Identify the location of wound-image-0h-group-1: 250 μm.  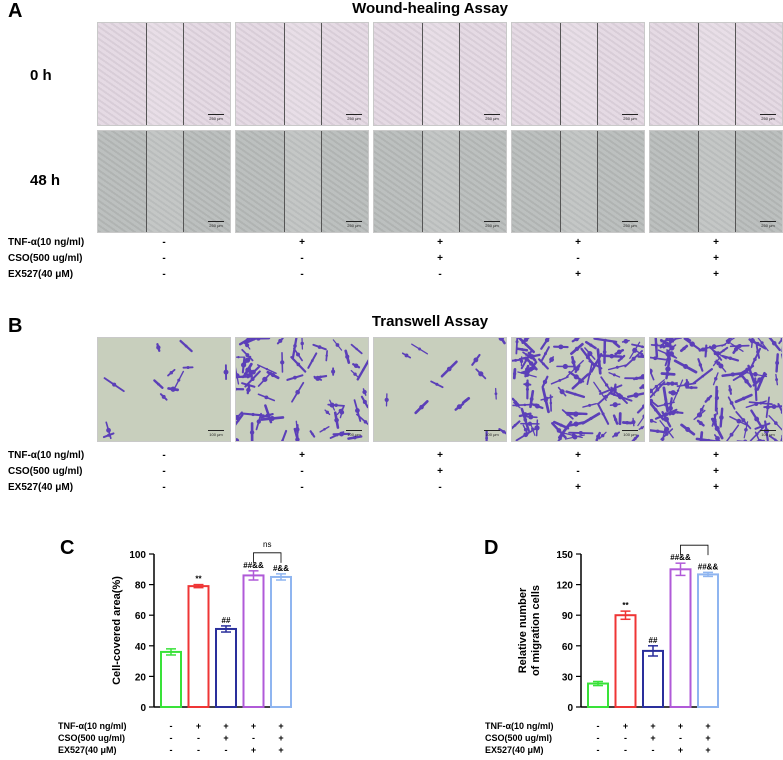
(164, 74).